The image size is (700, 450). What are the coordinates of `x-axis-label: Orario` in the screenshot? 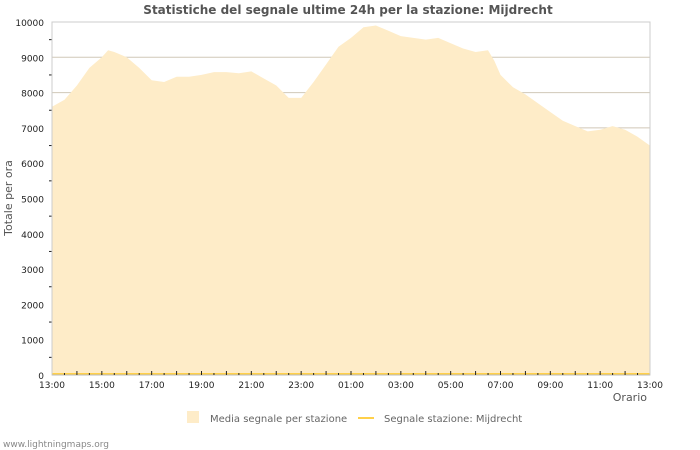 It's located at (630, 397).